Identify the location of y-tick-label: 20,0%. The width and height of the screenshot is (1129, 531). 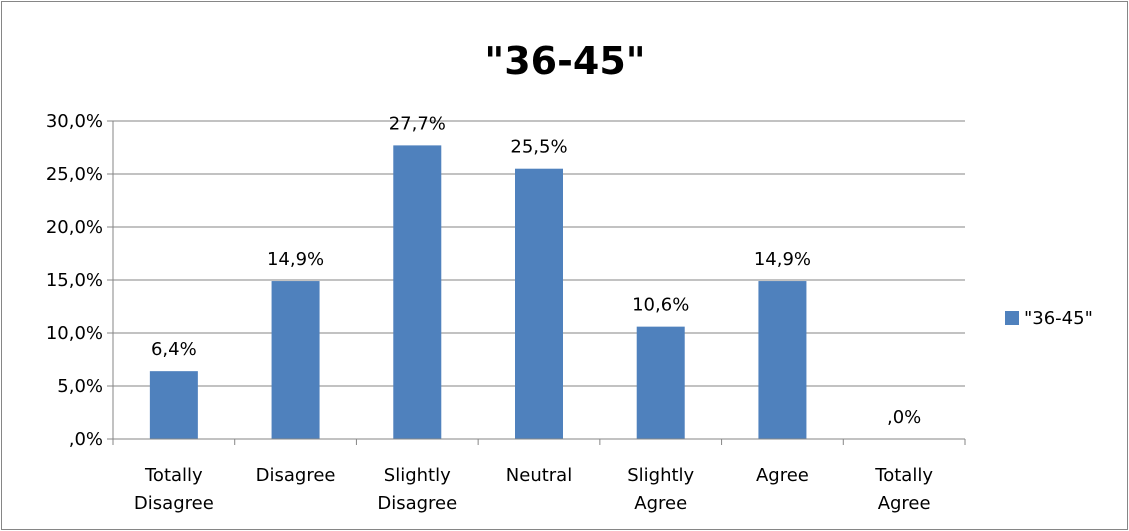
(74, 227).